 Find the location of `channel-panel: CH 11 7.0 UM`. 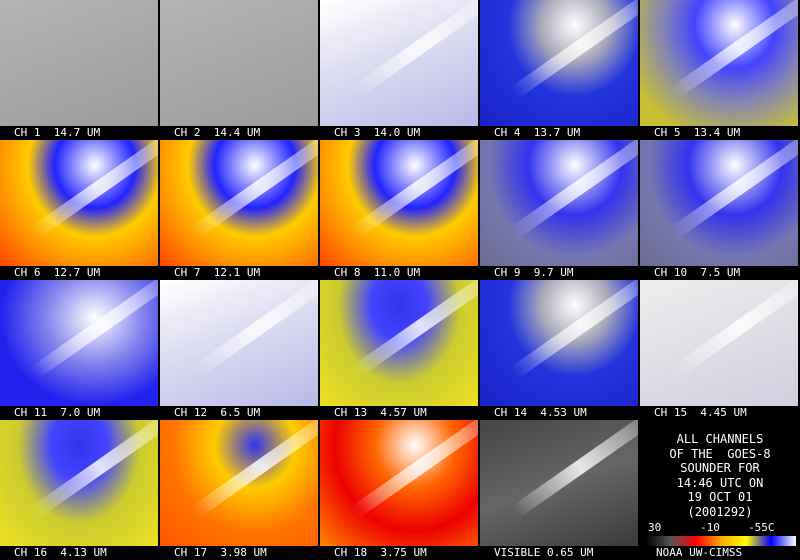

channel-panel: CH 11 7.0 UM is located at coordinates (79, 350).